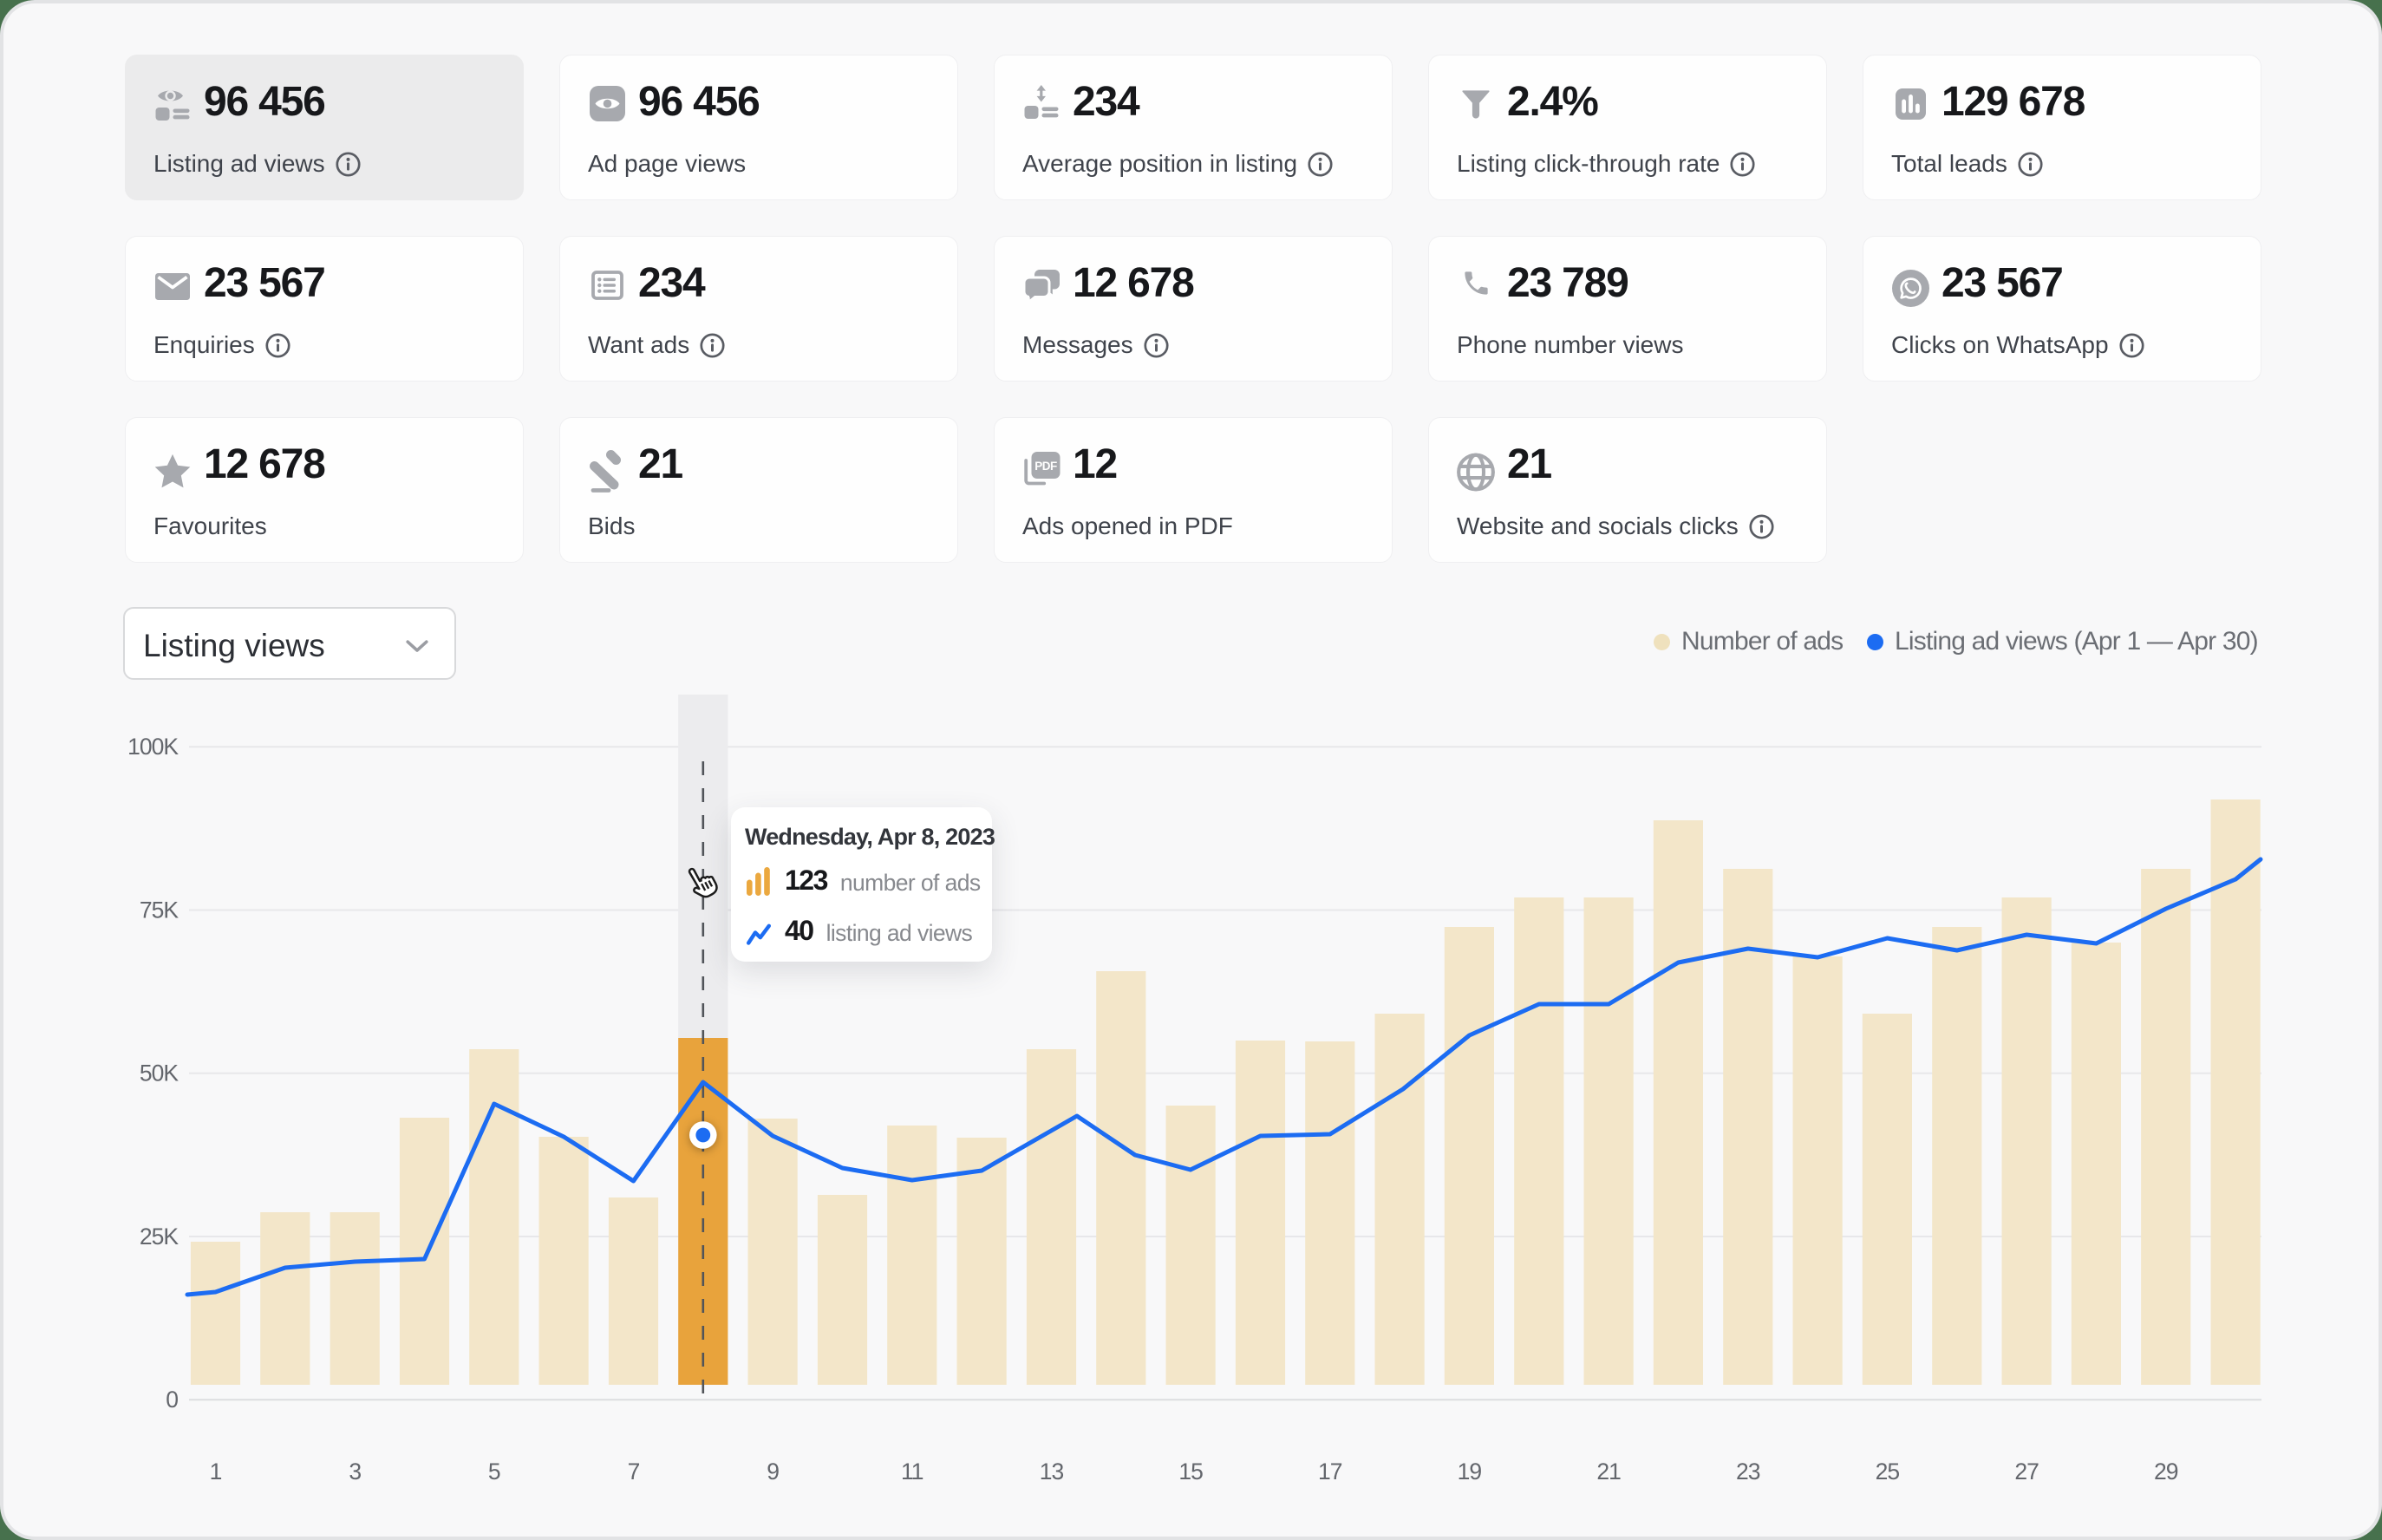 The width and height of the screenshot is (2382, 1540). Describe the element at coordinates (355, 1471) in the screenshot. I see `svg-text: 3` at that location.